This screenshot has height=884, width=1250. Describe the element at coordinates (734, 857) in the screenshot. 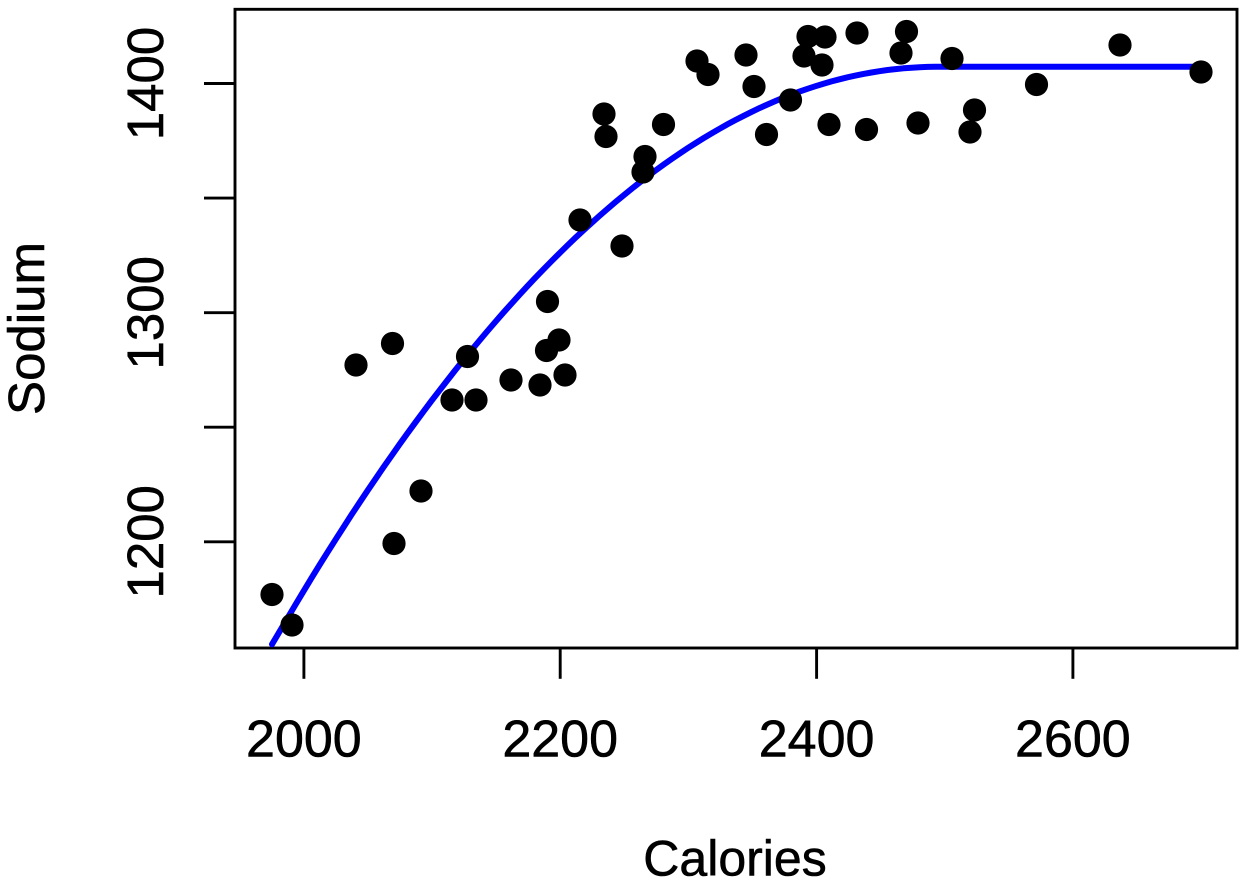

I see `svg-text: Calories` at that location.